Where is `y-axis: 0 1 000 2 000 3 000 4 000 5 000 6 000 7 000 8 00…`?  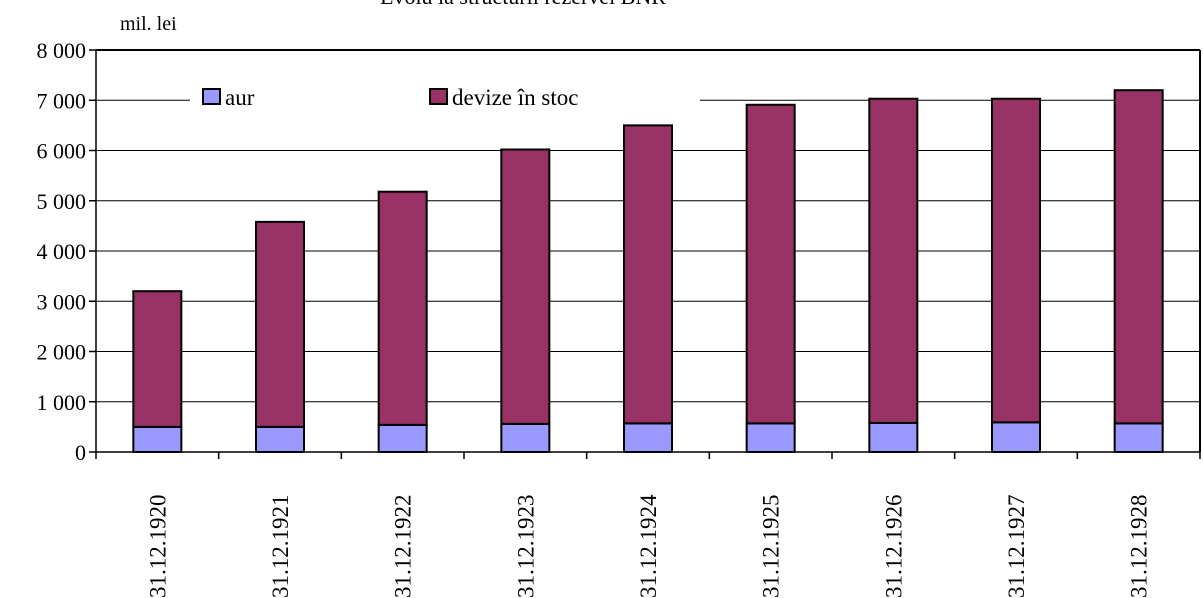 y-axis: 0 1 000 2 000 3 000 4 000 5 000 6 000 7 000 8 00… is located at coordinates (67, 251).